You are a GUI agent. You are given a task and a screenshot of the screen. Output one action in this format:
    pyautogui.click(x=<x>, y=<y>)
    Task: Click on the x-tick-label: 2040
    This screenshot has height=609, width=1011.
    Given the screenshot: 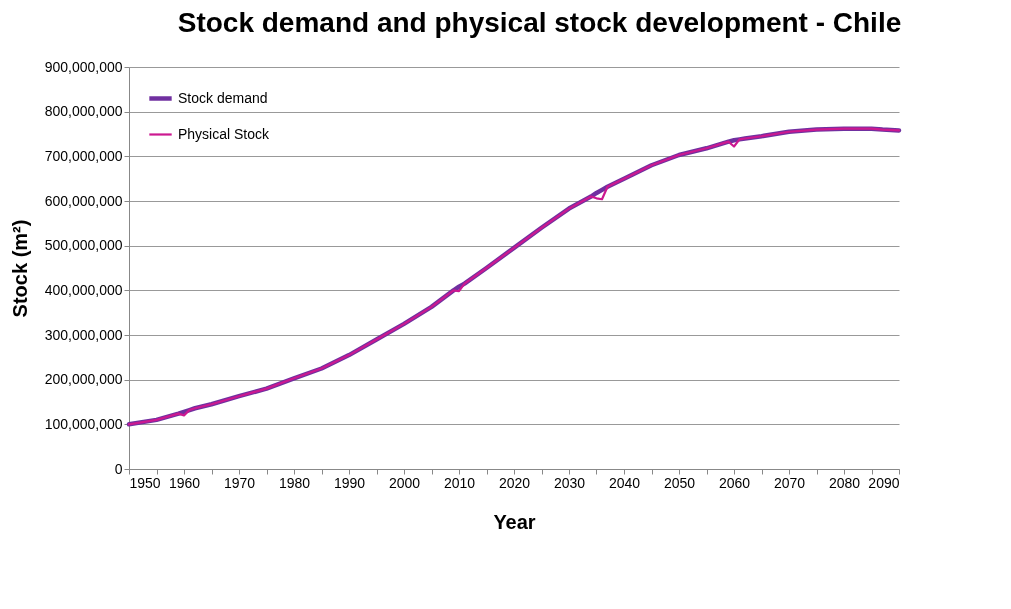 What is the action you would take?
    pyautogui.click(x=624, y=482)
    